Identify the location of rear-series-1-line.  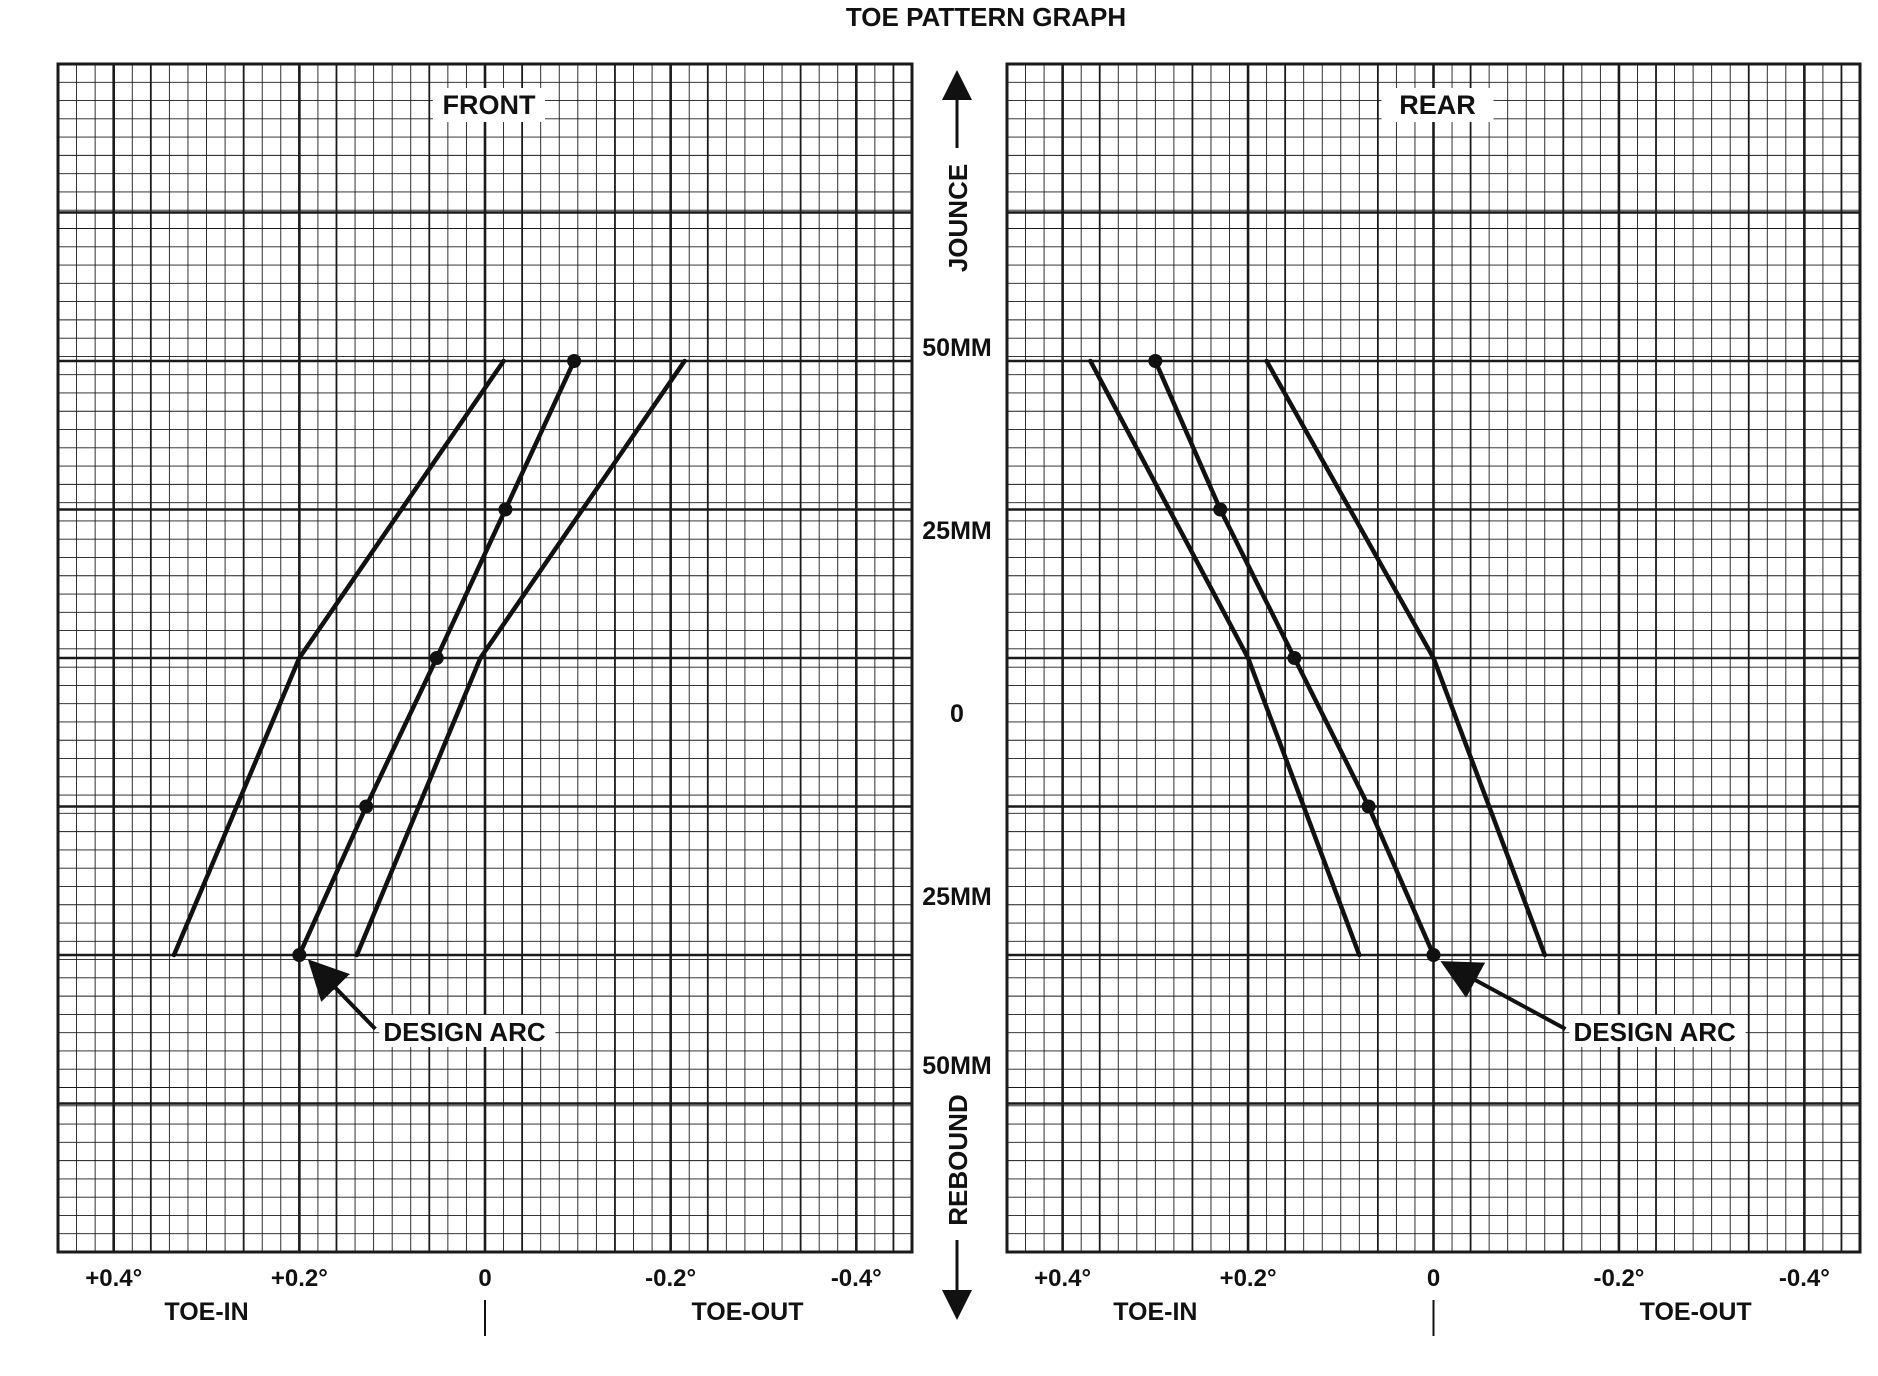
(1225, 658).